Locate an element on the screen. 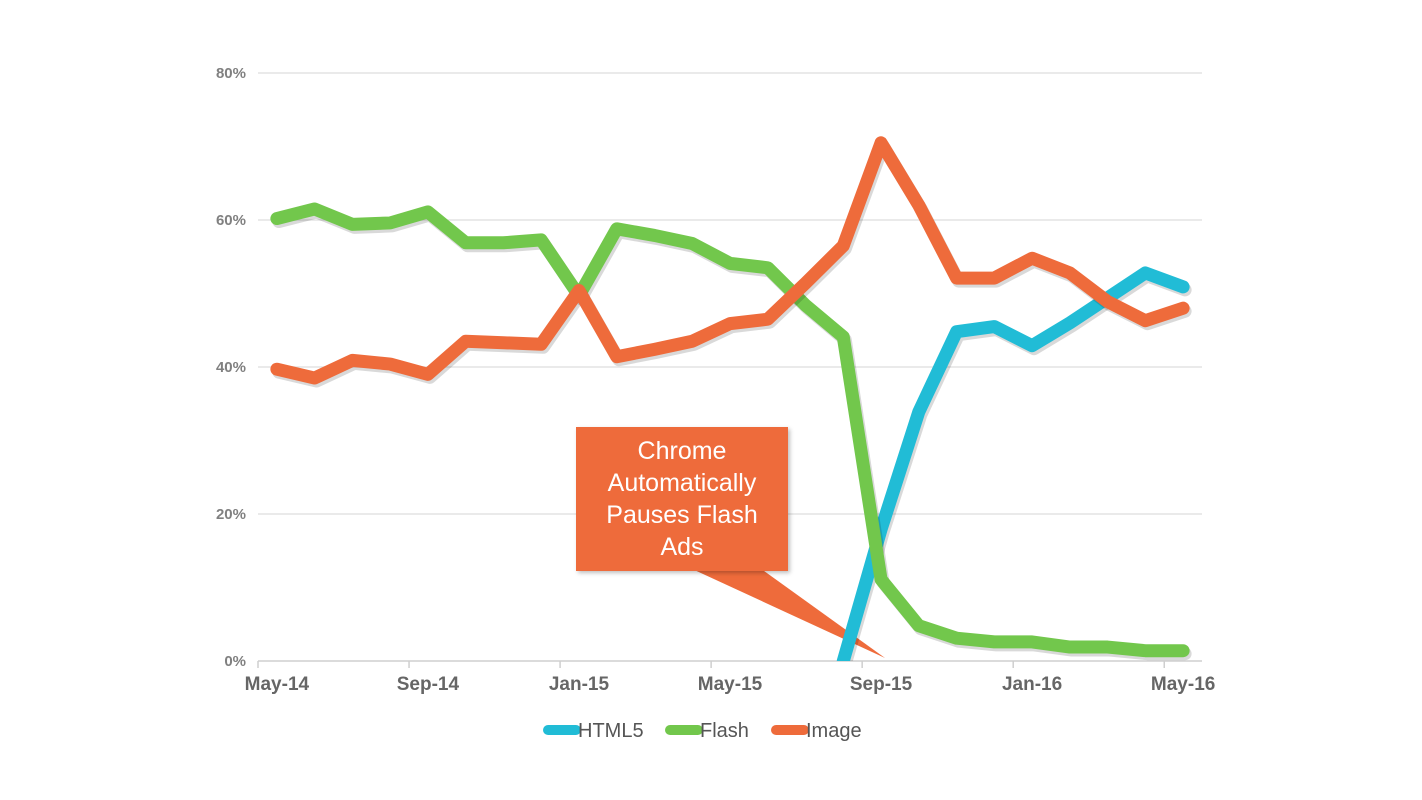  legend-label-html5: HTML5 is located at coordinates (611, 731).